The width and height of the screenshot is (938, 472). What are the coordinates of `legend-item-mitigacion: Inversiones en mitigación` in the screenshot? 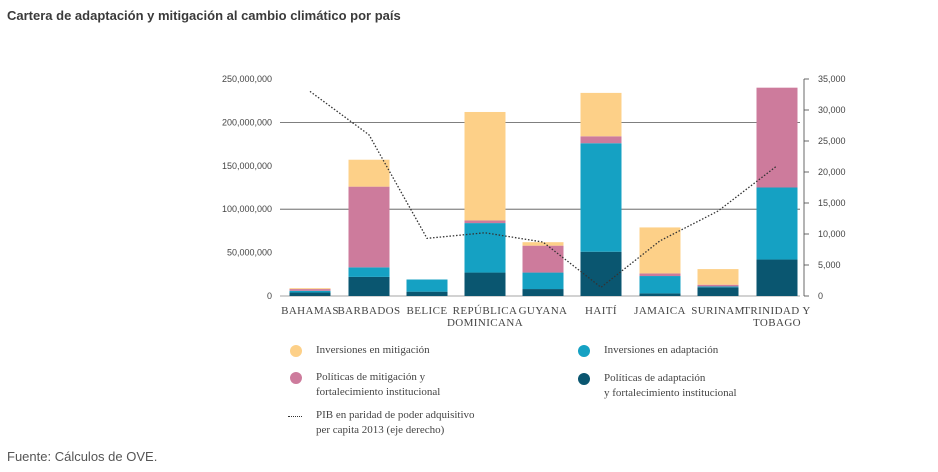 It's located at (360, 350).